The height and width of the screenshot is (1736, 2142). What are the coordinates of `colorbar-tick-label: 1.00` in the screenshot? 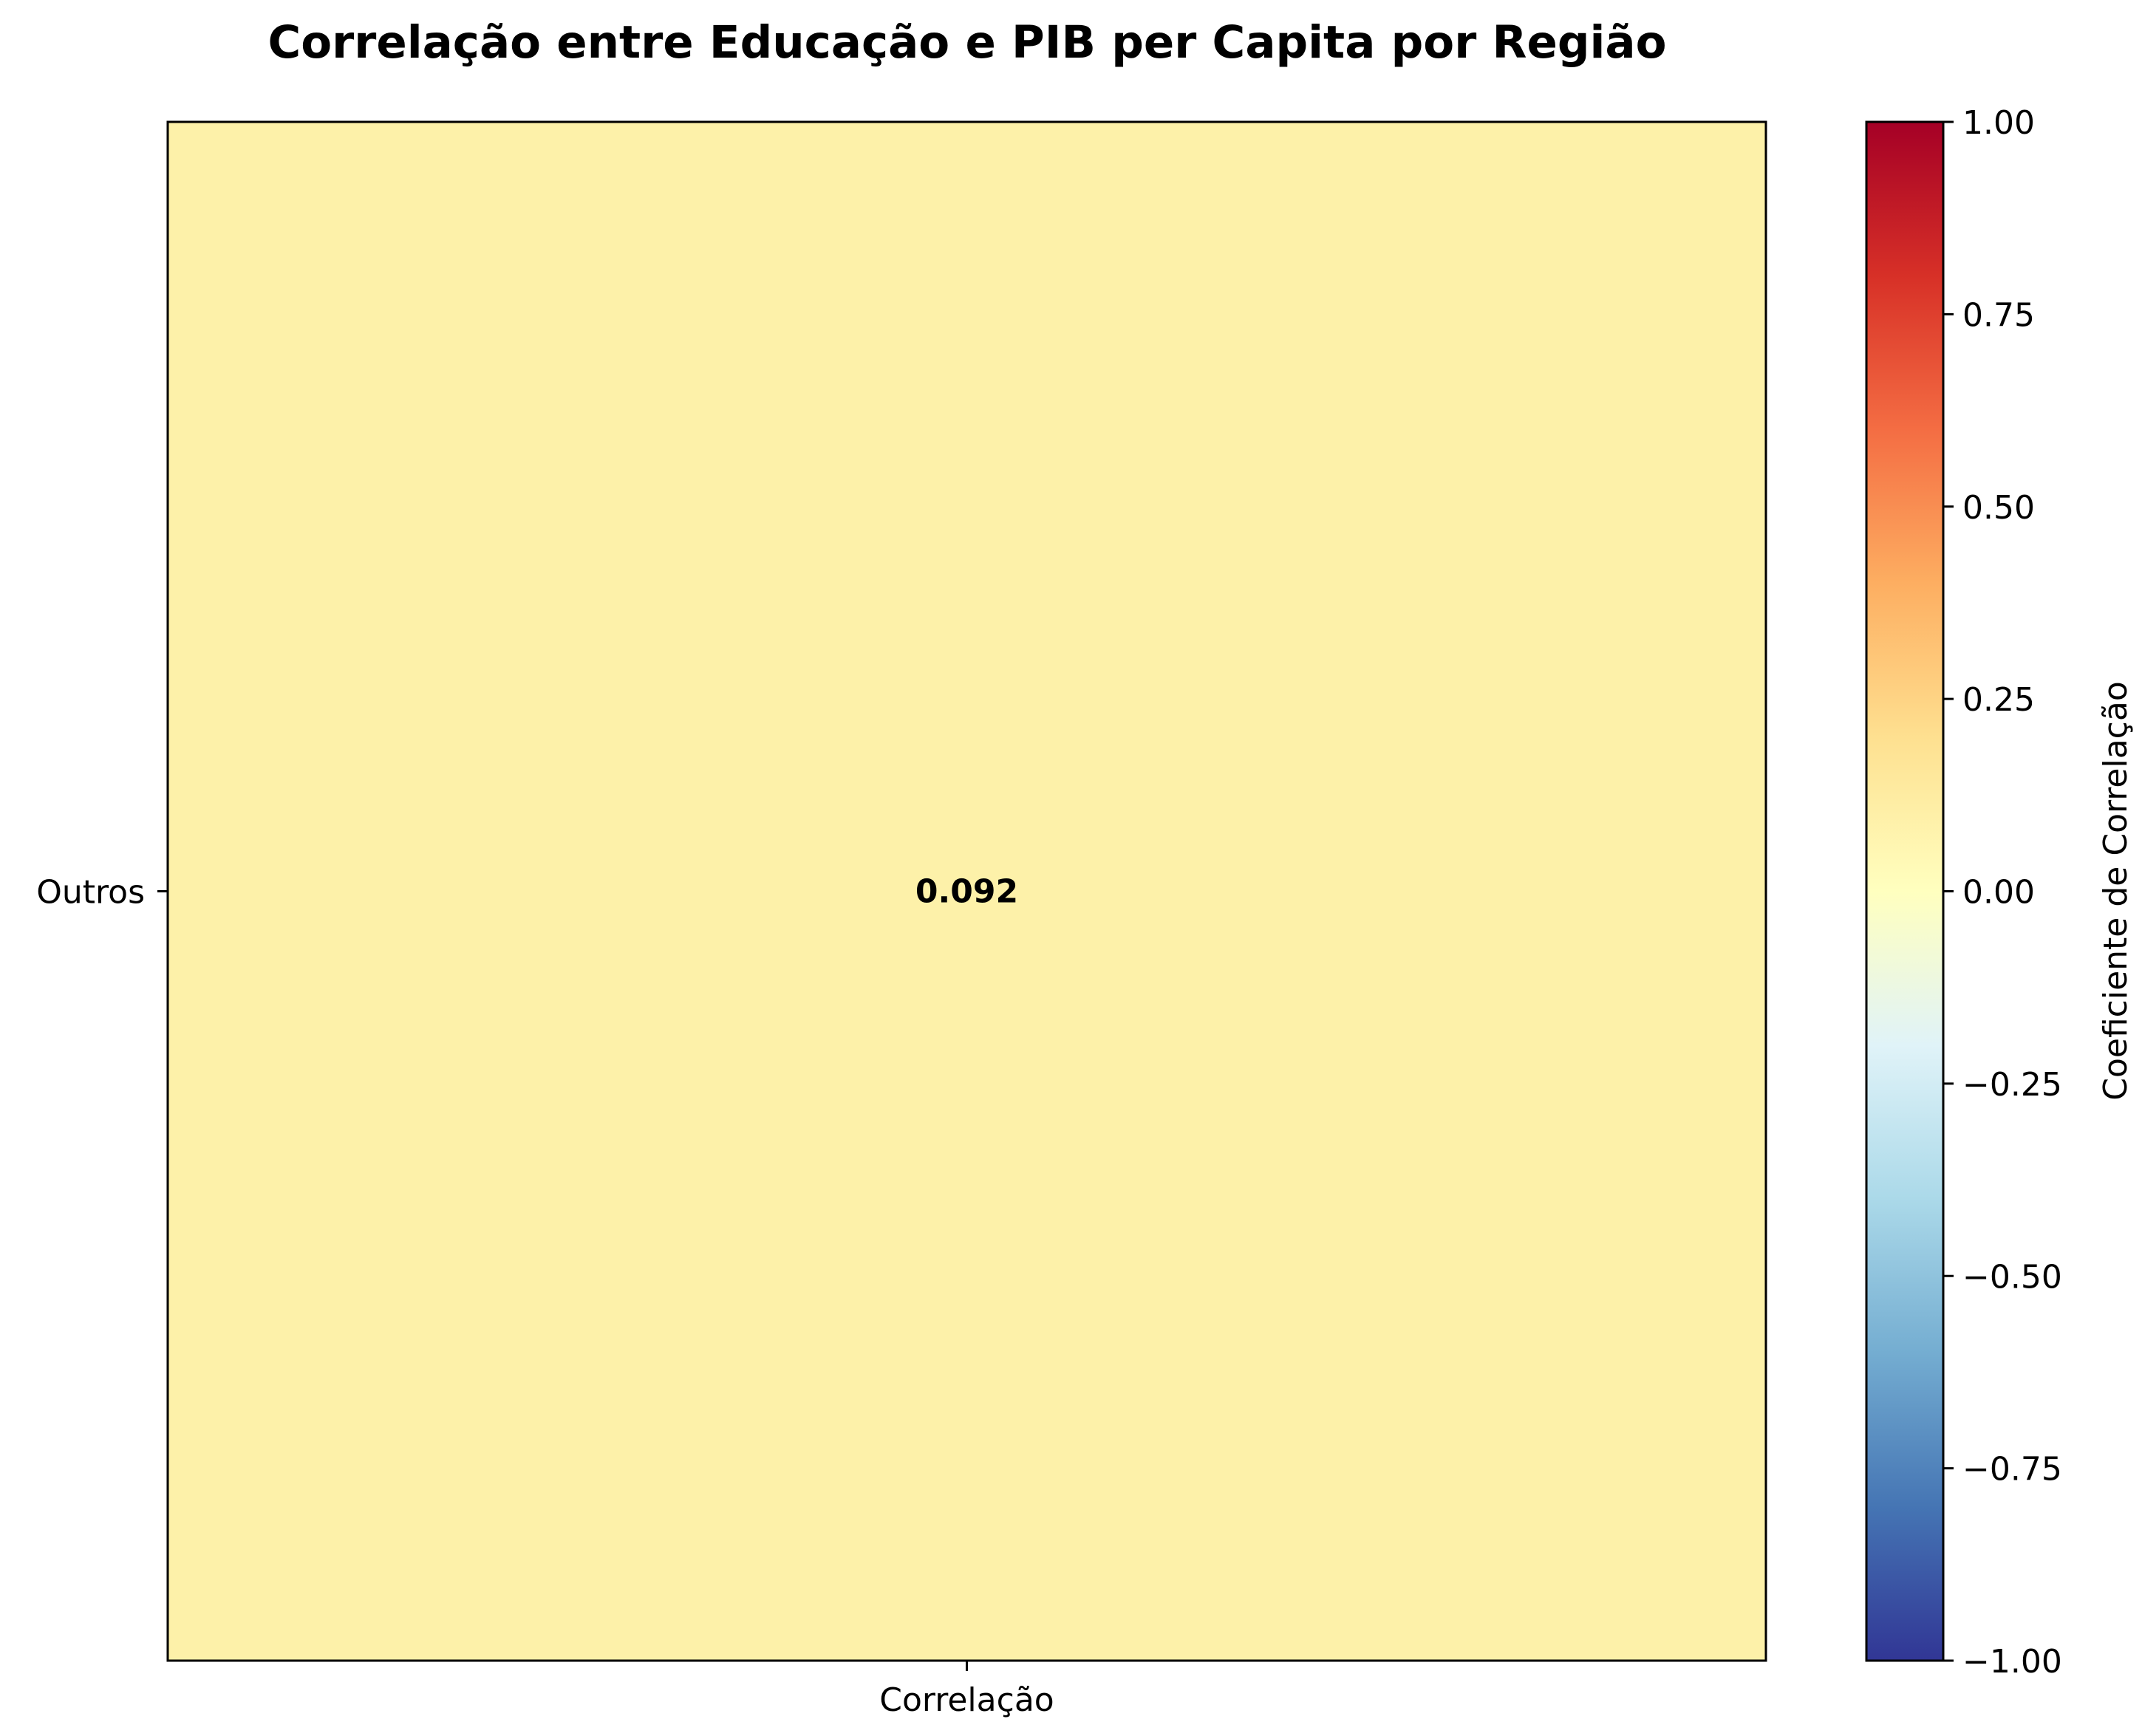 It's located at (1998, 123).